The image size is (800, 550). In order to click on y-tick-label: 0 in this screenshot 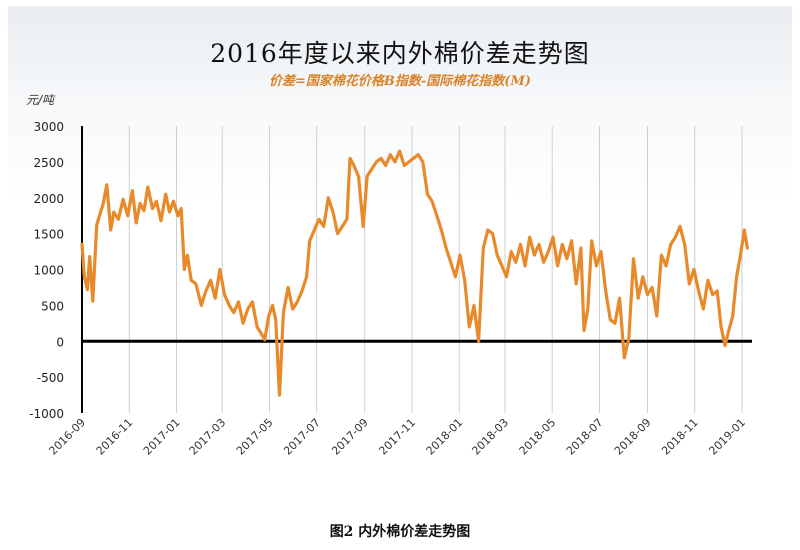, I will do `click(60, 342)`.